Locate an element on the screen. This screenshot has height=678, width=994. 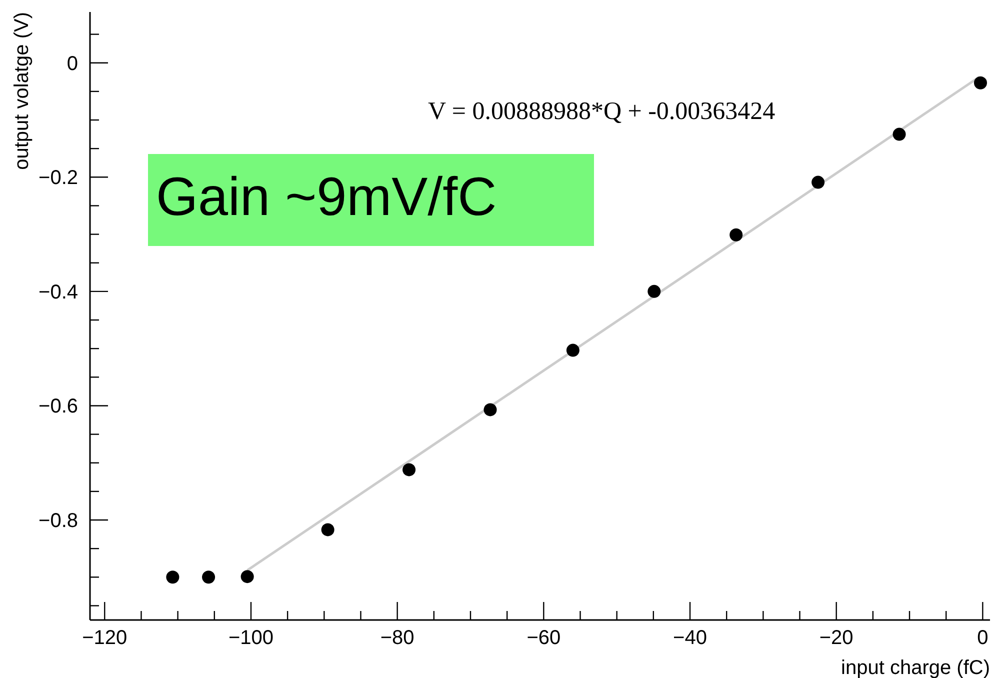
x-tick-label: 0 is located at coordinates (982, 638).